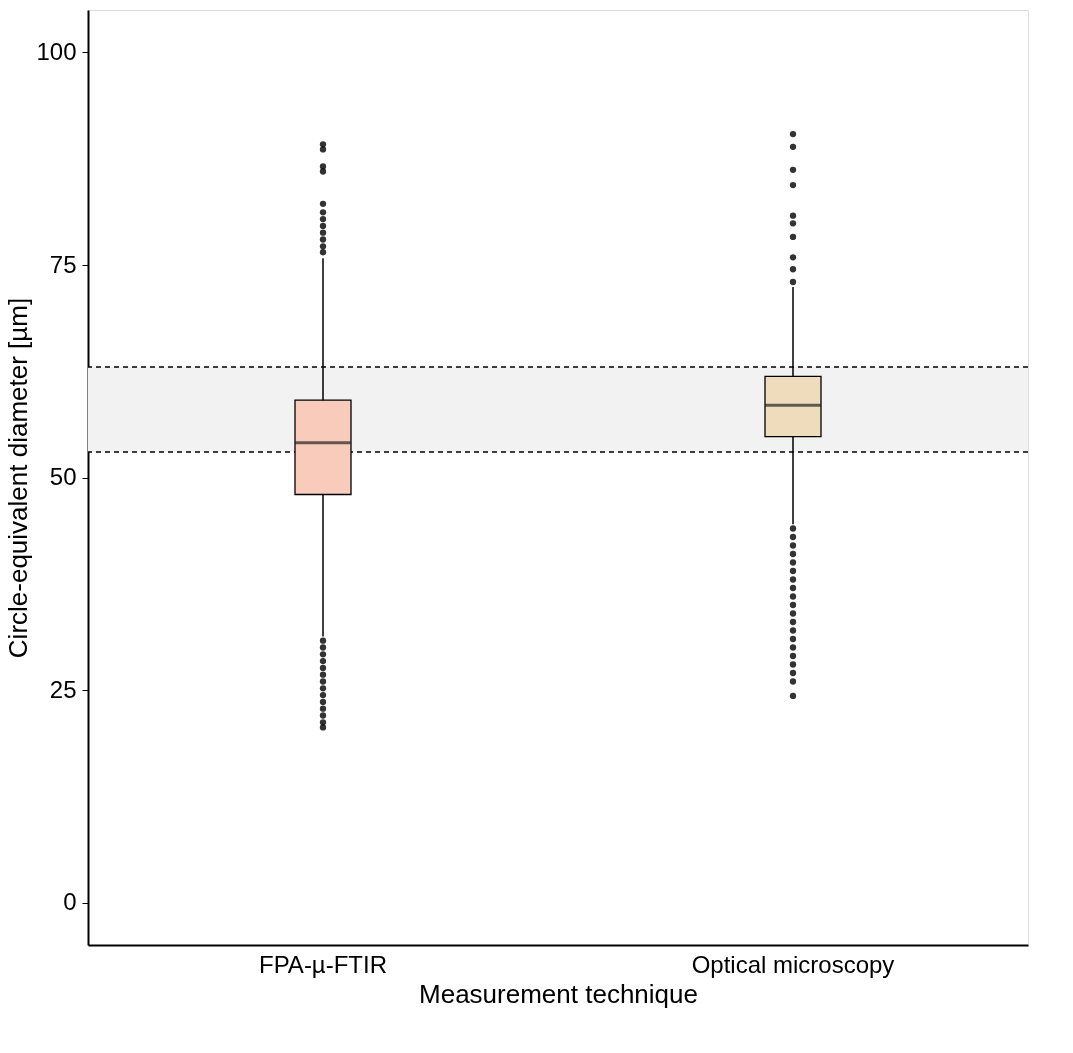 The width and height of the screenshot is (1073, 1053). What do you see at coordinates (18, 478) in the screenshot?
I see `y-axis-title: Circle-equivalent diameter [µm]` at bounding box center [18, 478].